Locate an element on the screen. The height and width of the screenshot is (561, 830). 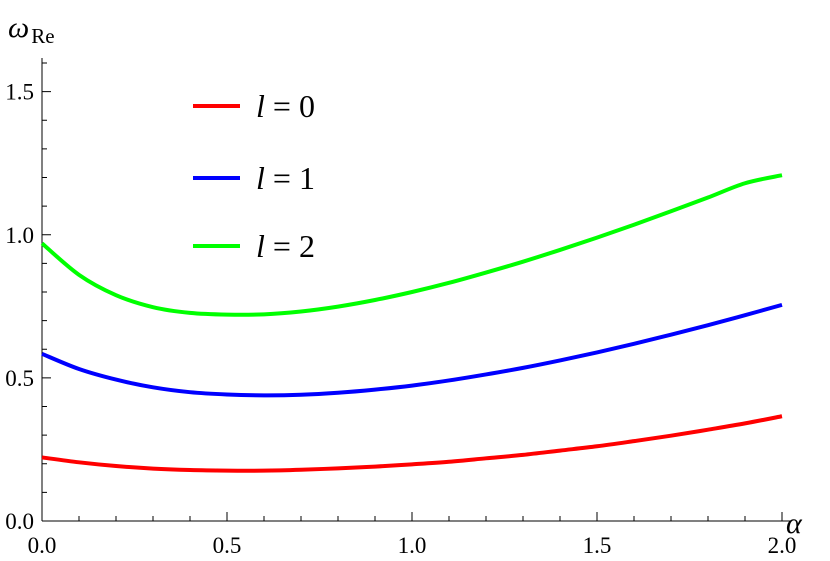
x-tick-label: 0.0 is located at coordinates (42, 545).